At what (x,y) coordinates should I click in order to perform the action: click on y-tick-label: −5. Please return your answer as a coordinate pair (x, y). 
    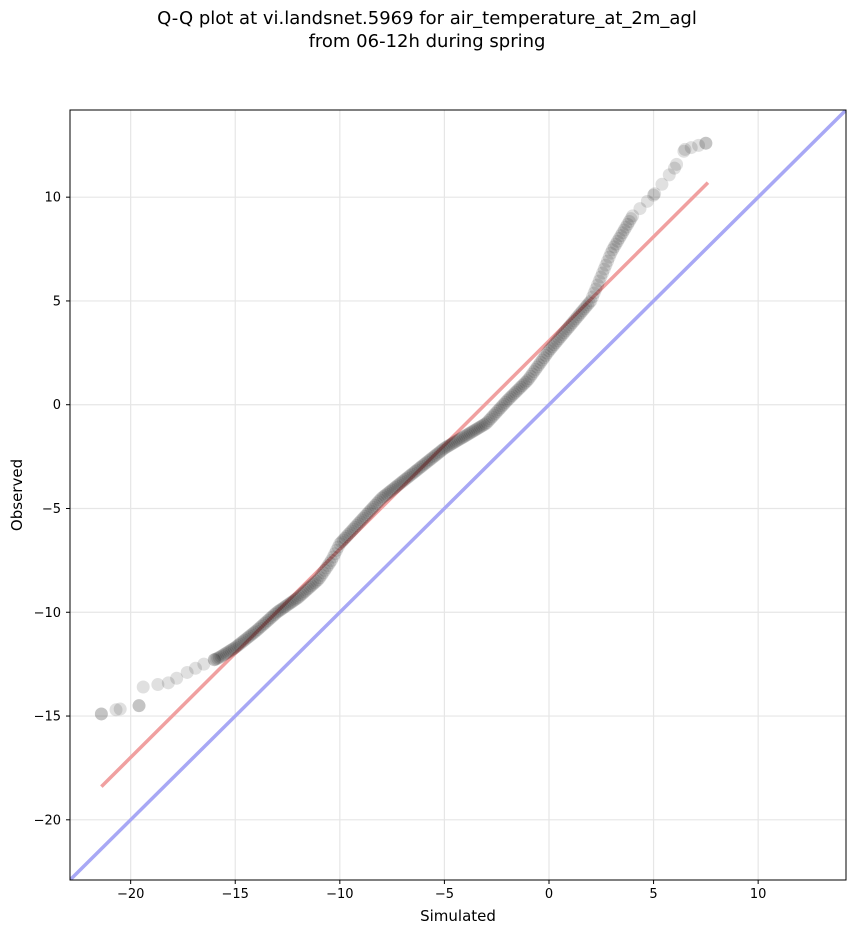
    Looking at the image, I should click on (51, 509).